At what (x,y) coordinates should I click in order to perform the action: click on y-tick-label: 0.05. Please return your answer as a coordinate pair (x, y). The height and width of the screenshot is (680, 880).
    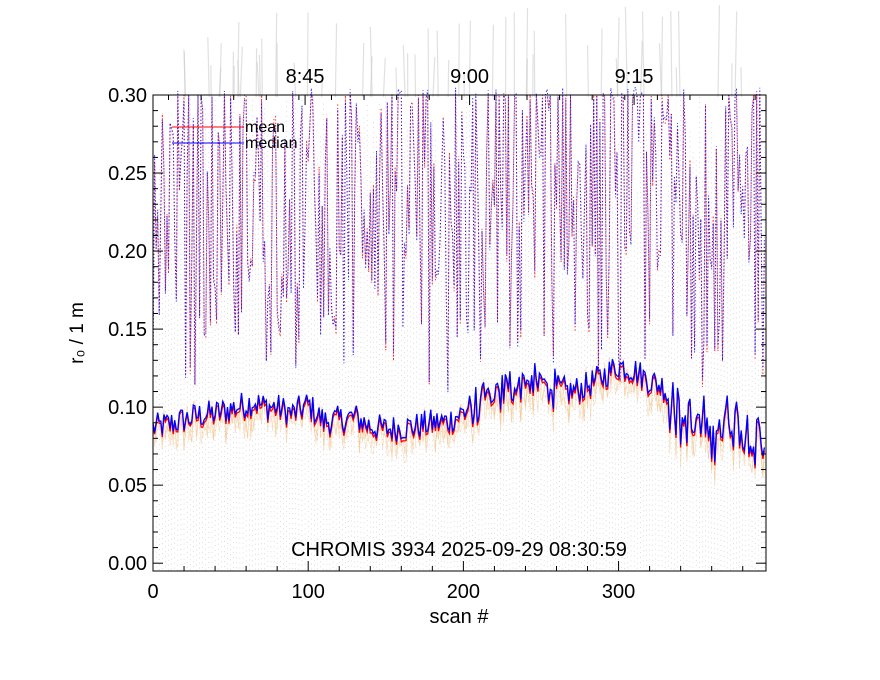
    Looking at the image, I should click on (127, 486).